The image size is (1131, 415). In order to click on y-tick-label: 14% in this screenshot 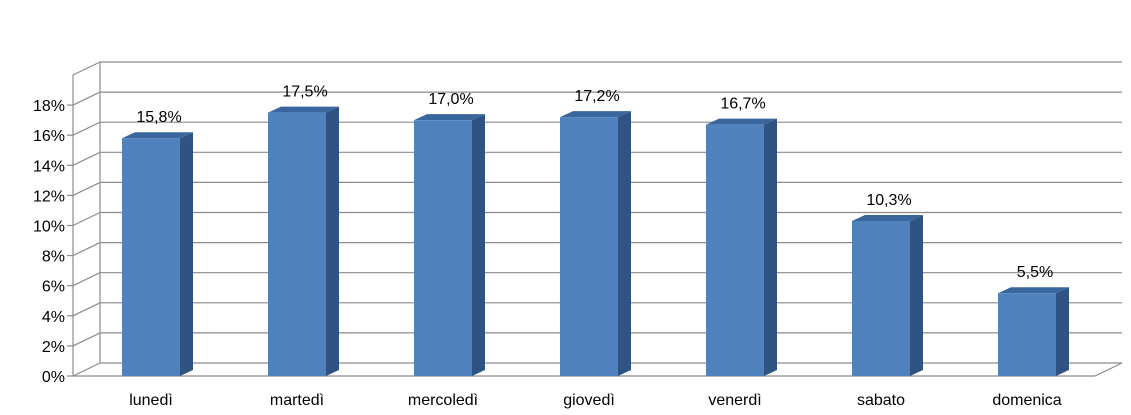, I will do `click(49, 166)`.